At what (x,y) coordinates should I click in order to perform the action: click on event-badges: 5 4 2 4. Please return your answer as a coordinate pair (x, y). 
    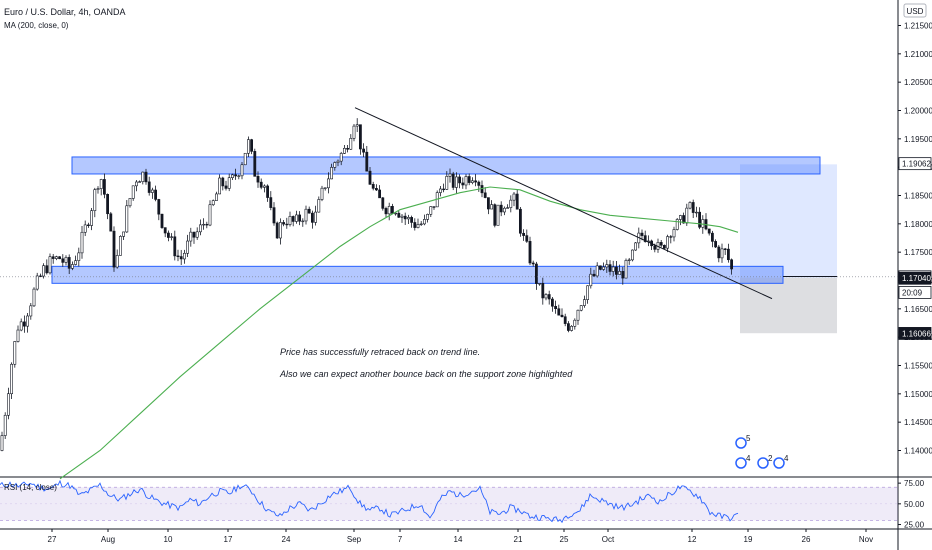
    Looking at the image, I should click on (762, 451).